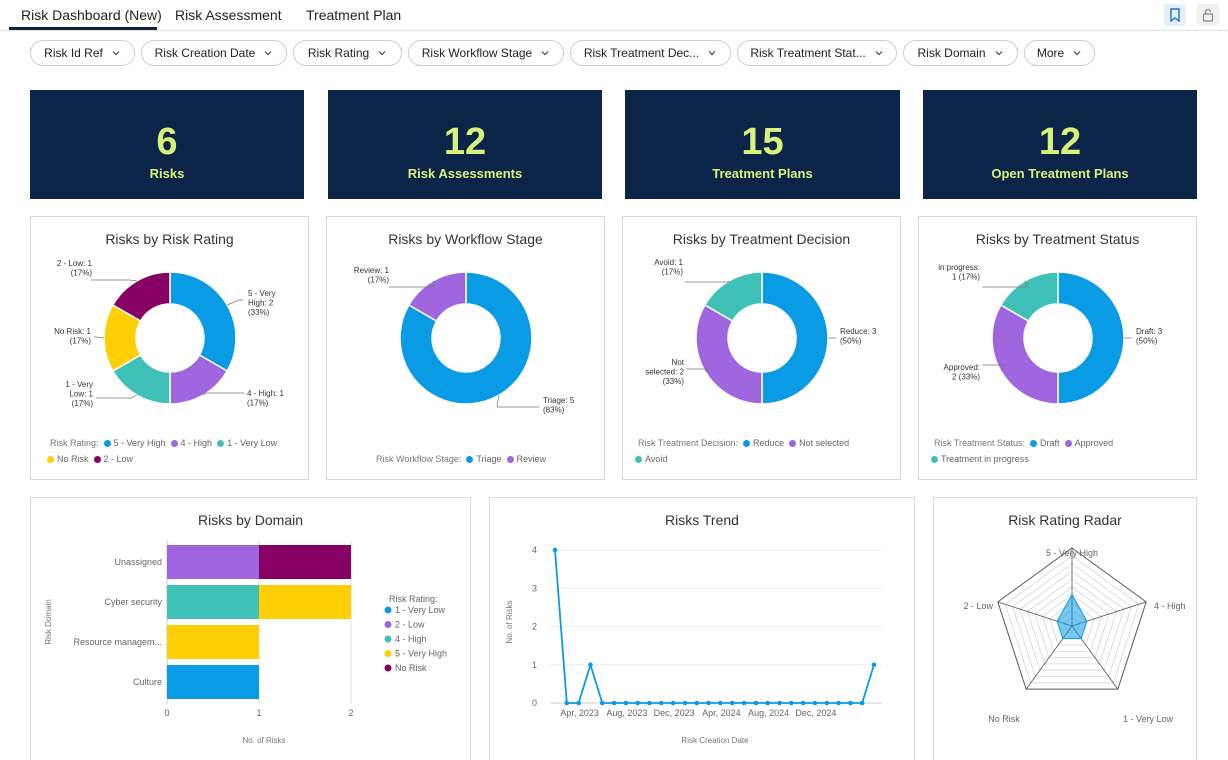 This screenshot has width=1228, height=760. What do you see at coordinates (350, 713) in the screenshot?
I see `x-tick-label: 2` at bounding box center [350, 713].